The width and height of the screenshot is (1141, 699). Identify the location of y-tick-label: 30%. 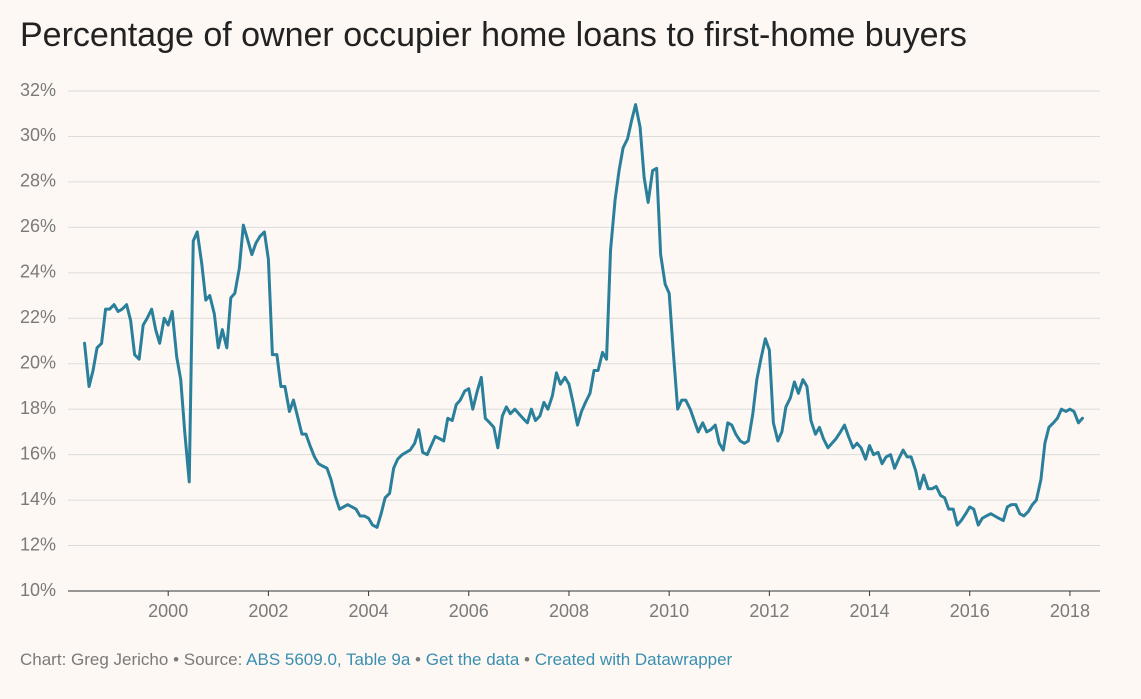
(38, 135).